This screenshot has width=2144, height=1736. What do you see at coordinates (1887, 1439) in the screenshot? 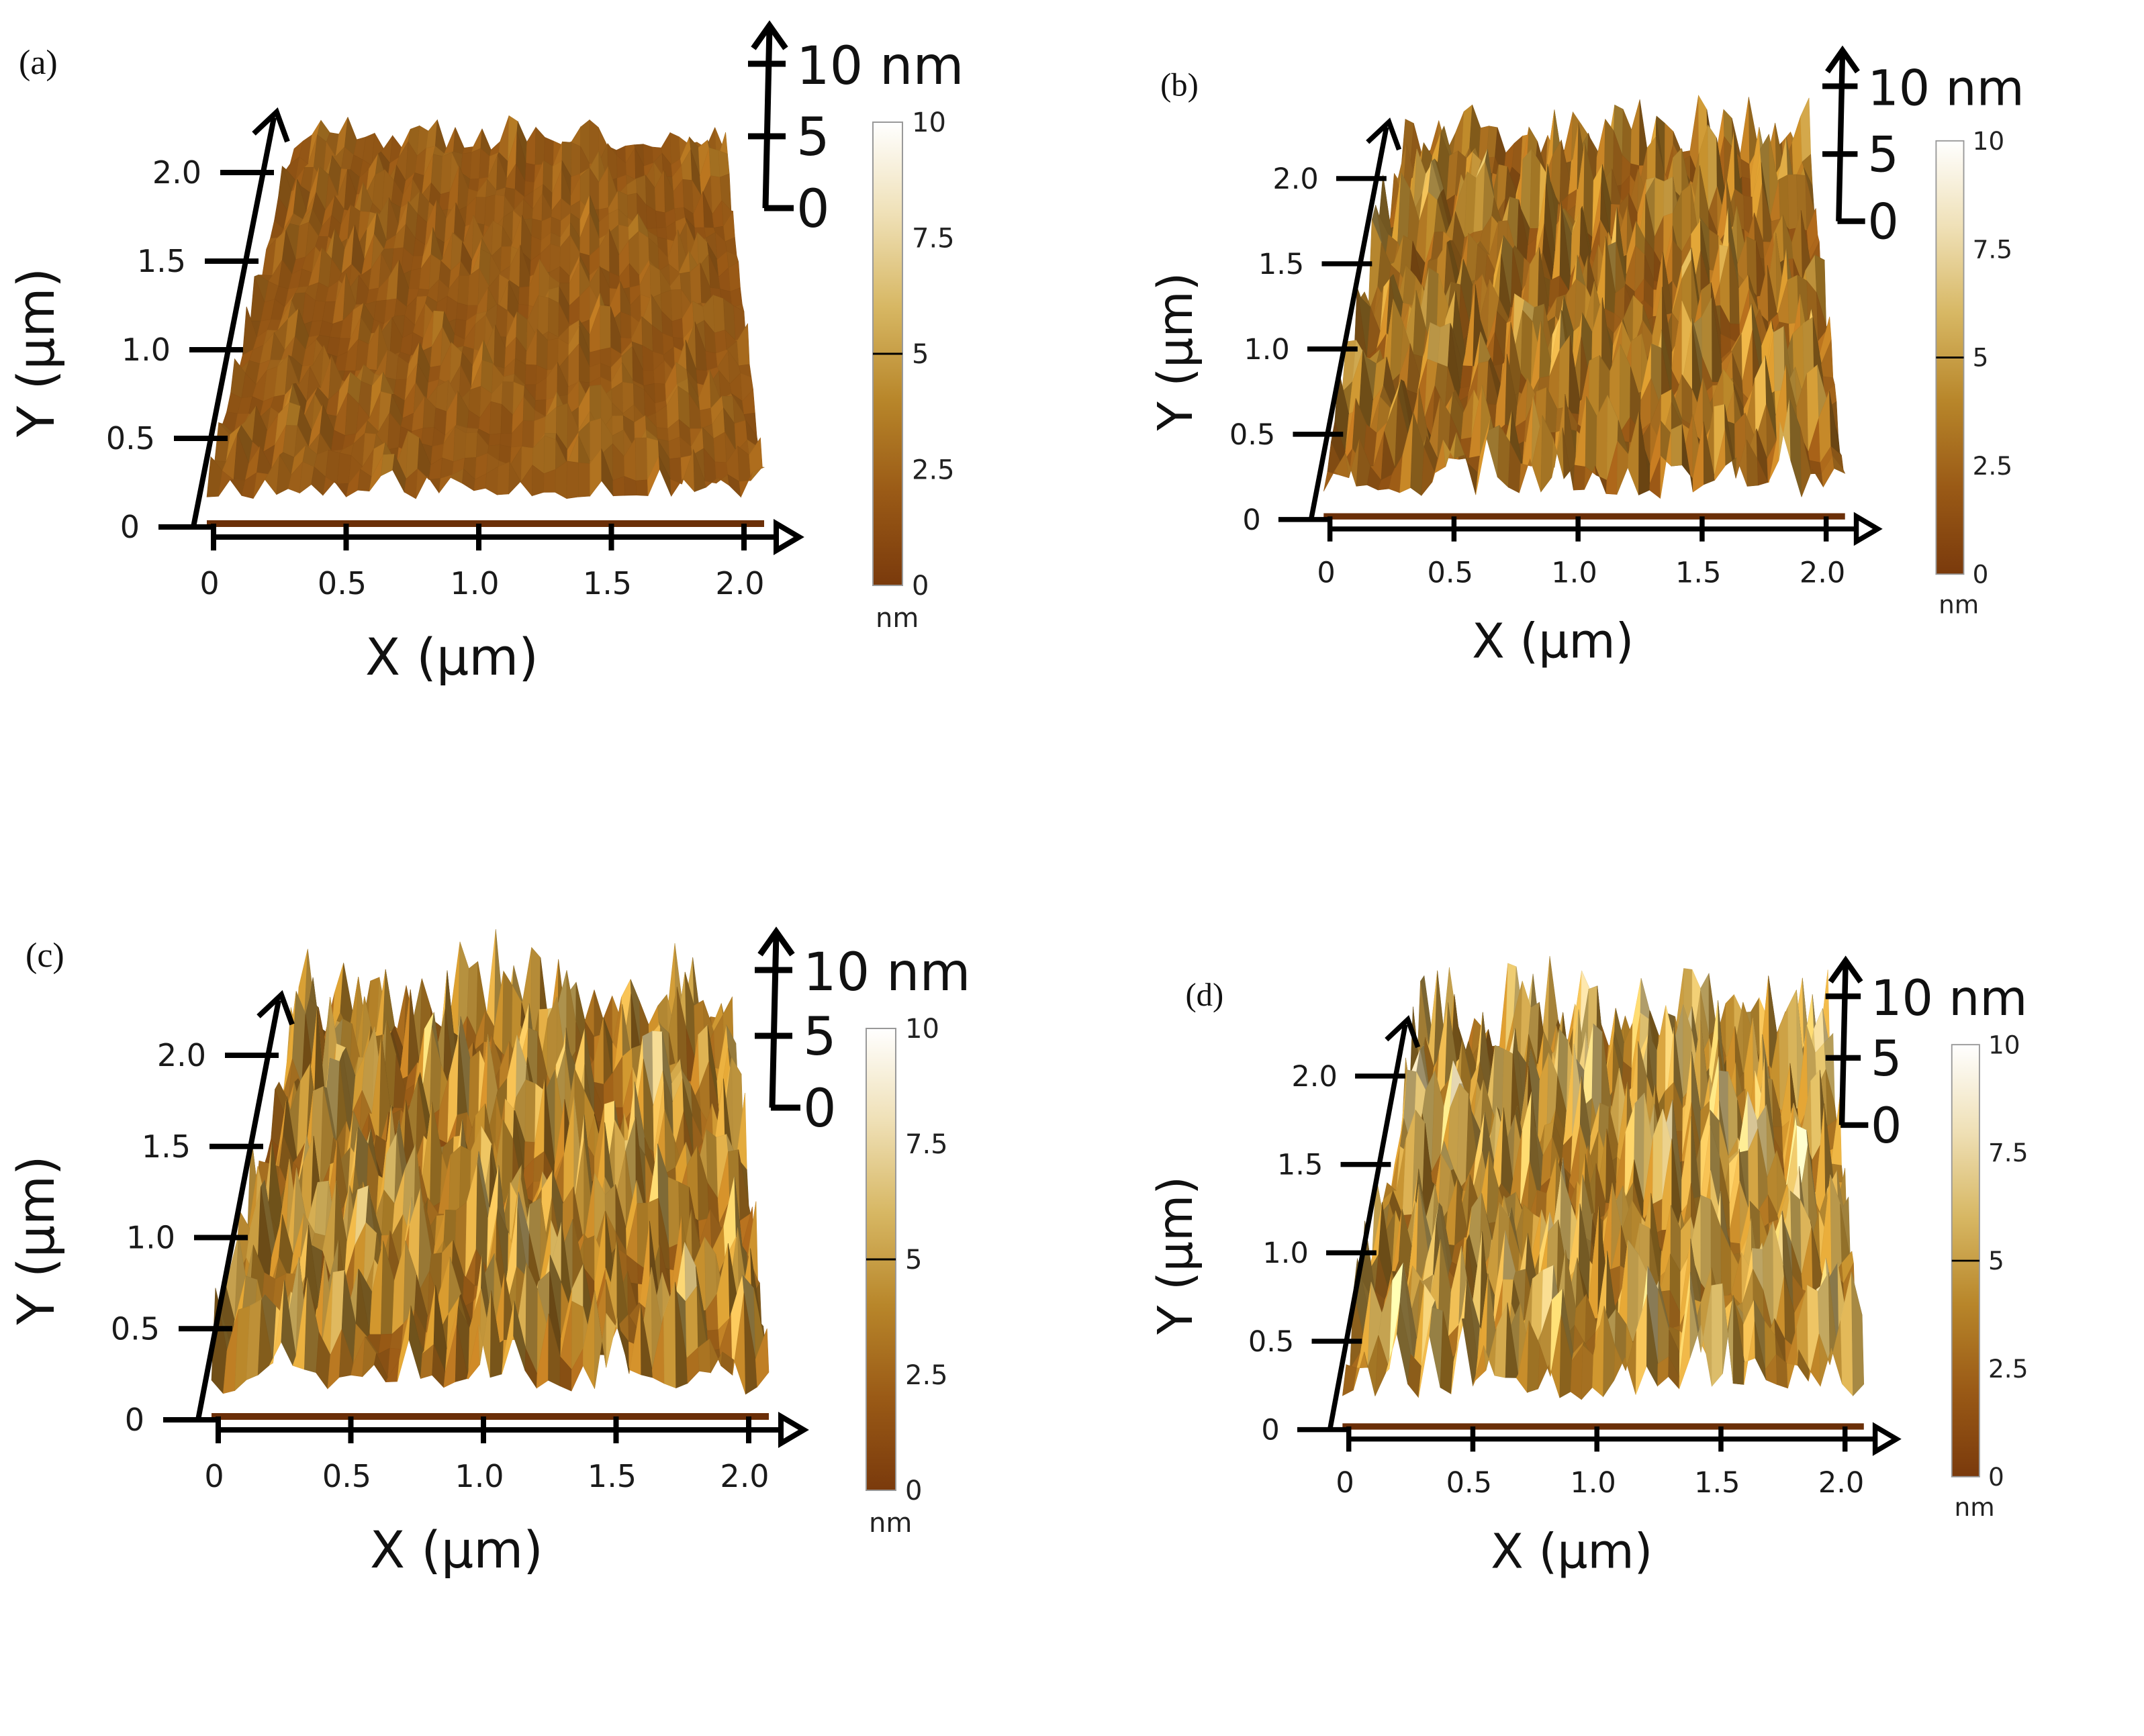
I see `x-axis-arrow` at bounding box center [1887, 1439].